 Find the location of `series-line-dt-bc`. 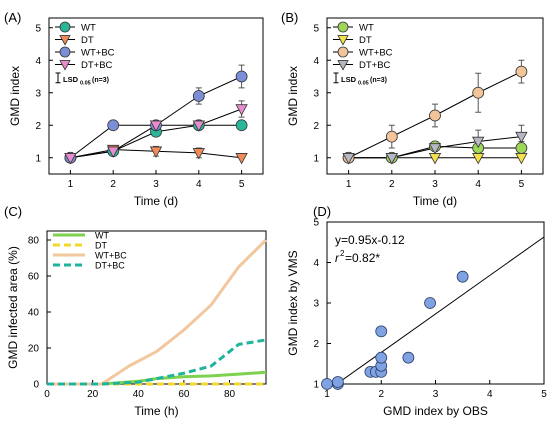

series-line-dt-bc is located at coordinates (157, 362).